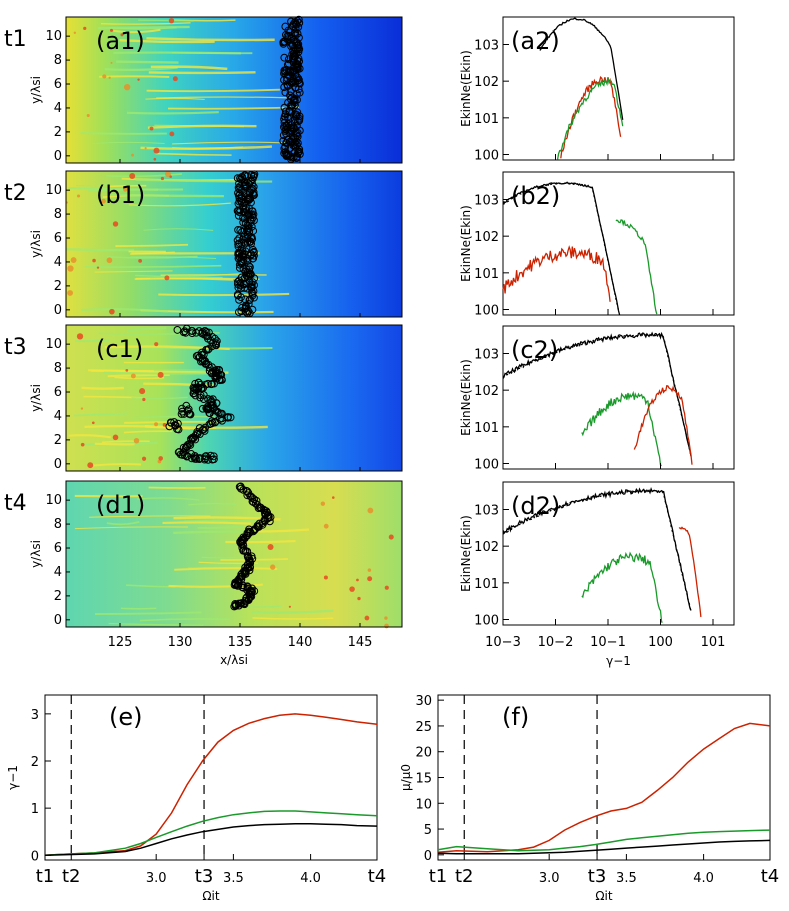 The image size is (789, 911). I want to click on spectrum-y-tick-label: 103, so click(486, 355).